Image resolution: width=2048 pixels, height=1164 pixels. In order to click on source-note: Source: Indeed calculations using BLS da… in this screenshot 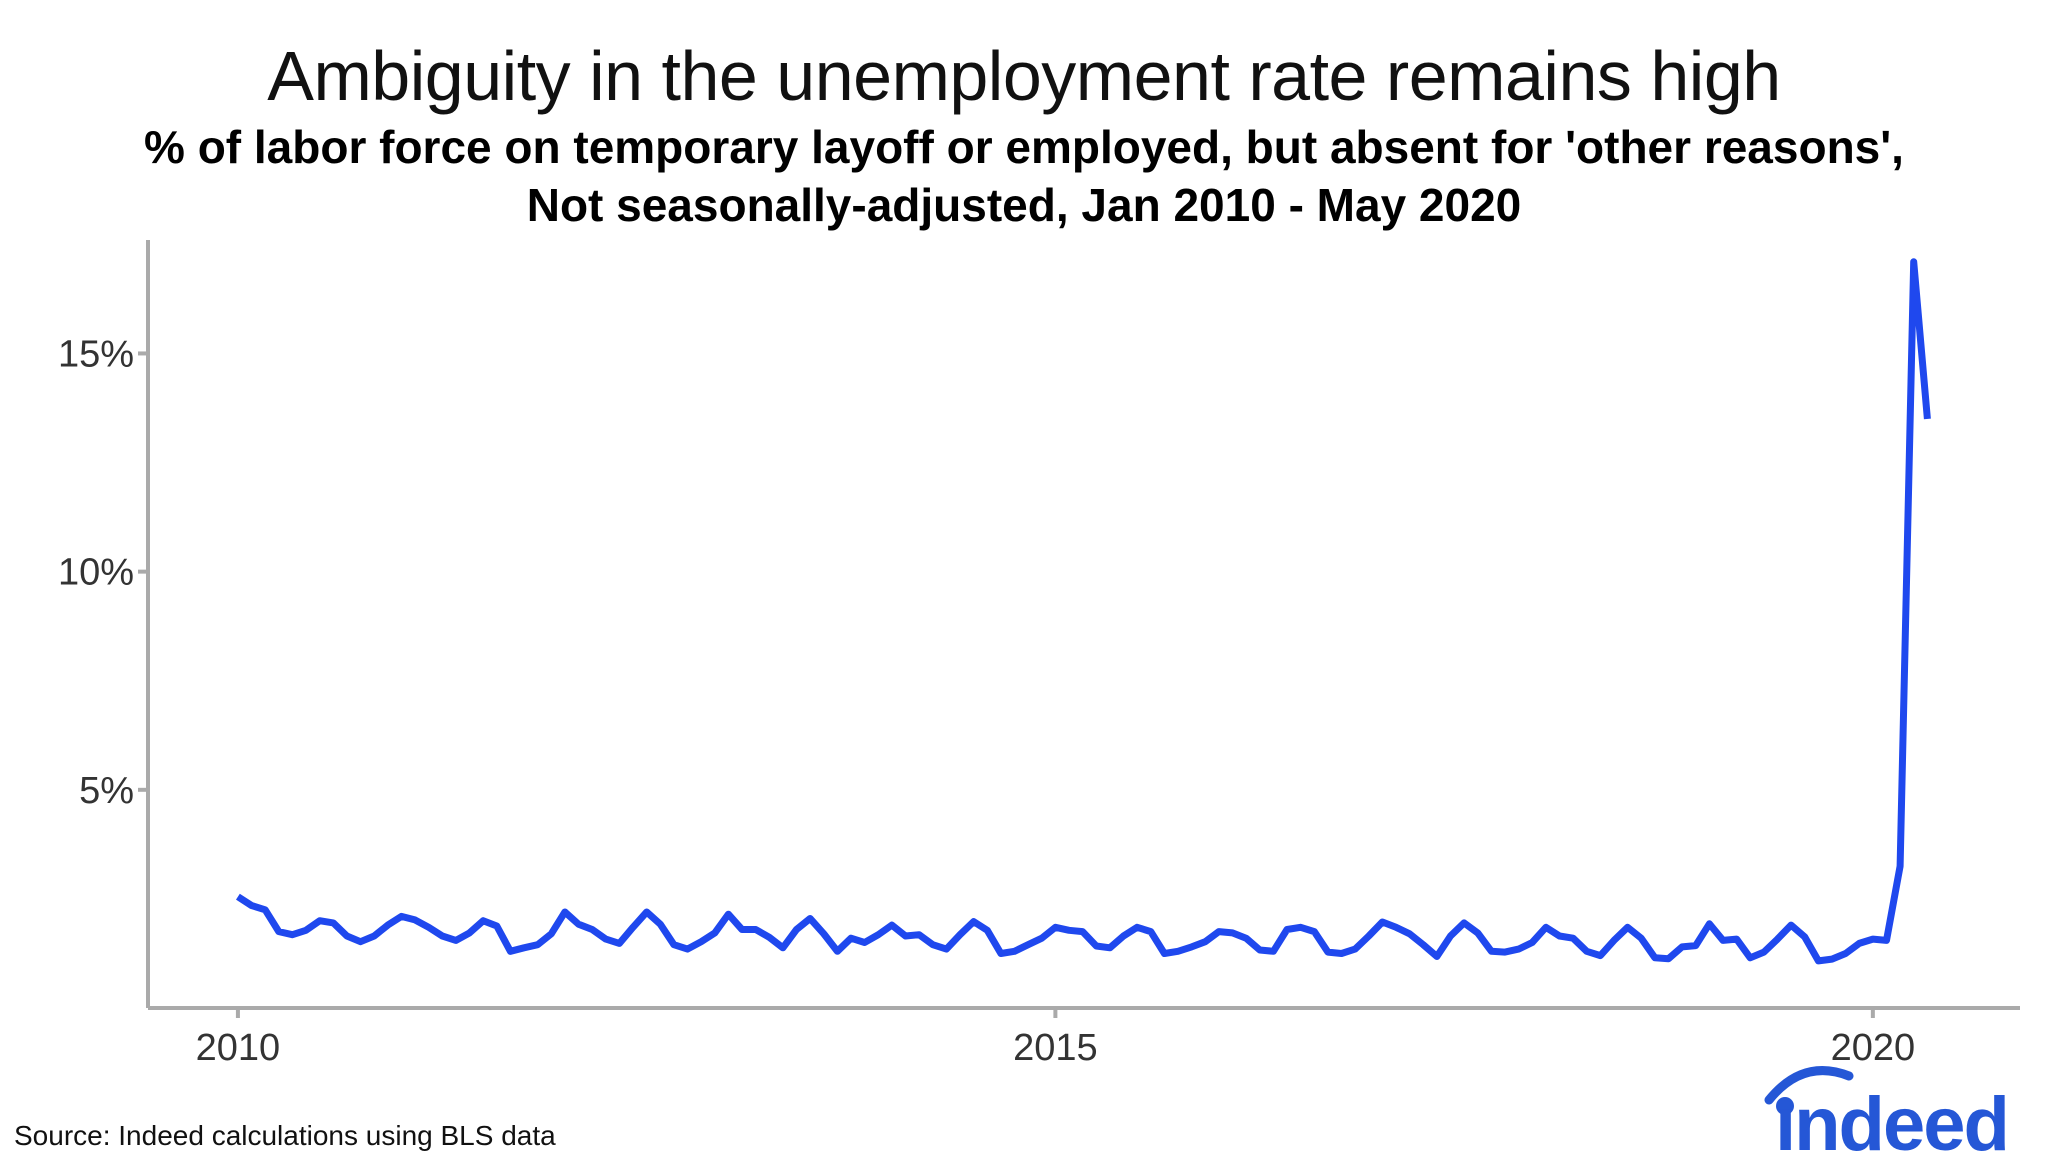, I will do `click(285, 1135)`.